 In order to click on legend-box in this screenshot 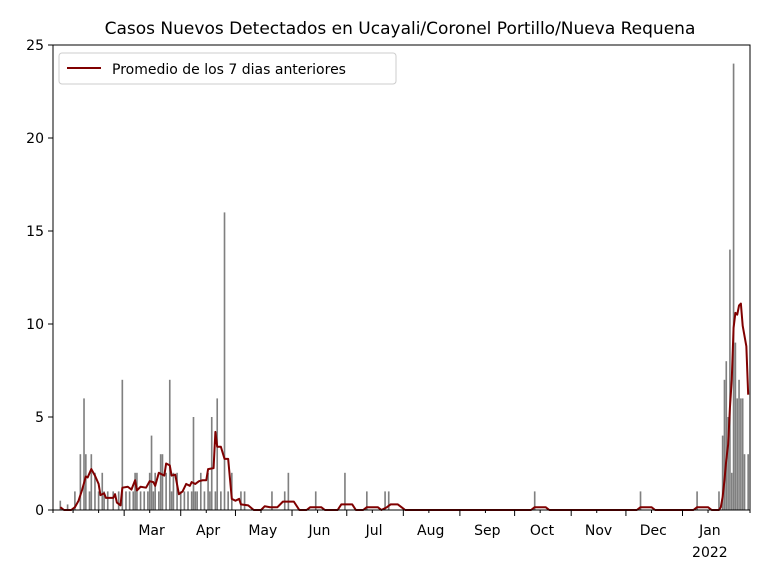, I will do `click(227, 68)`.